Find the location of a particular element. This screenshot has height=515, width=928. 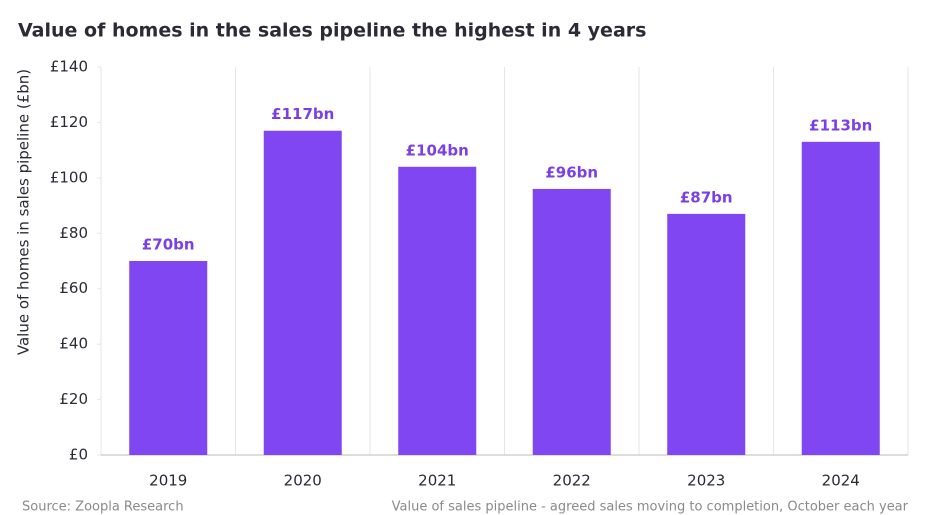

source: Source: Zoopla Research is located at coordinates (103, 507).